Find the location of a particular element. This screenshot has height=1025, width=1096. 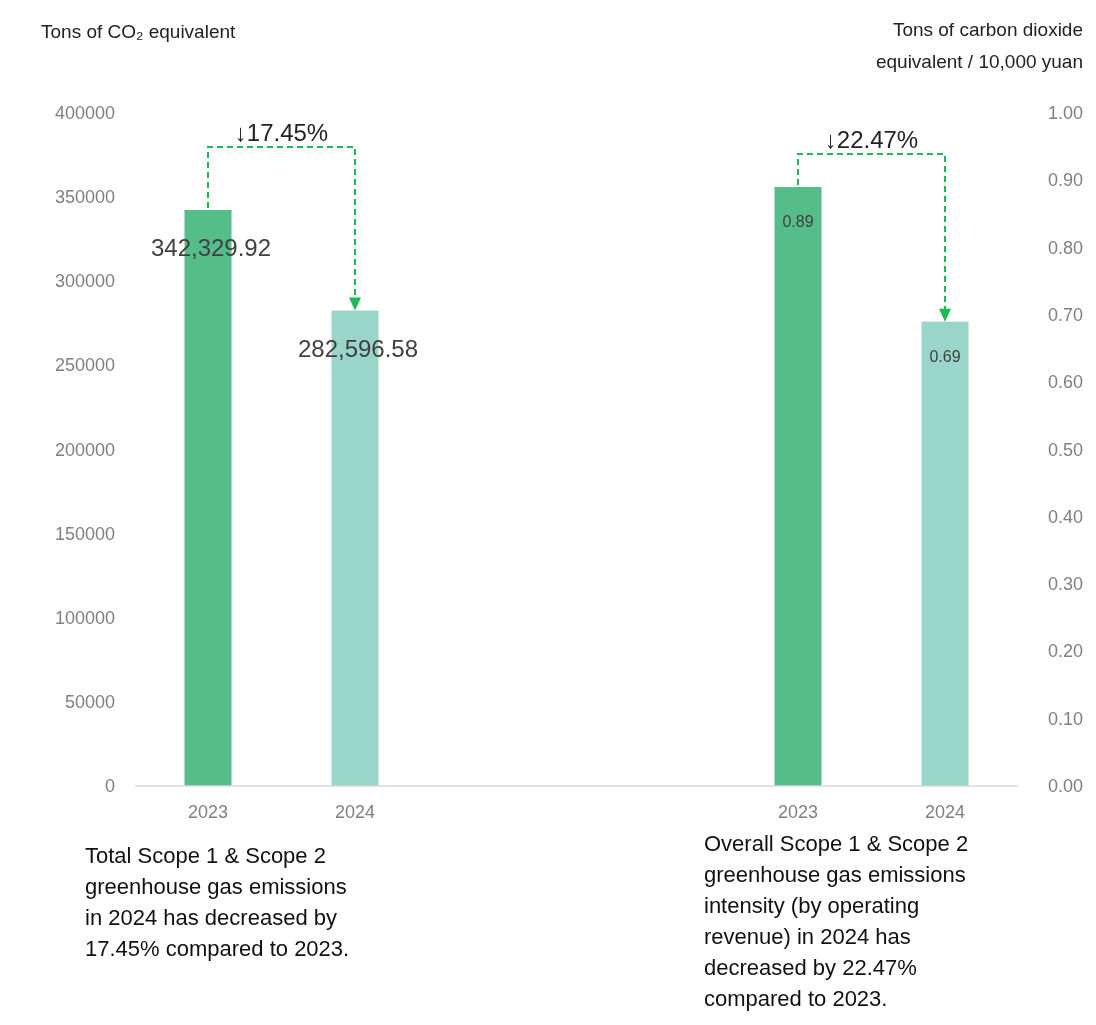

y2-tick-label: 0.50 is located at coordinates (1065, 449).